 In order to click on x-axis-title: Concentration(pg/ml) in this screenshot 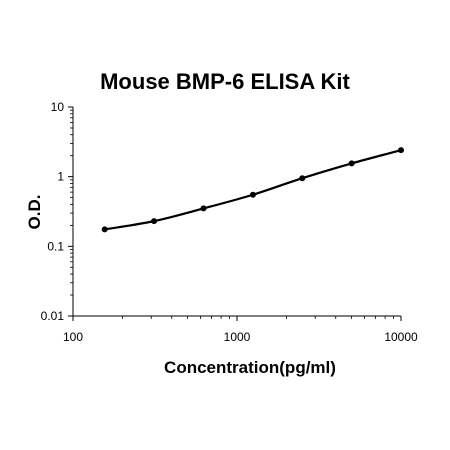, I will do `click(250, 367)`.